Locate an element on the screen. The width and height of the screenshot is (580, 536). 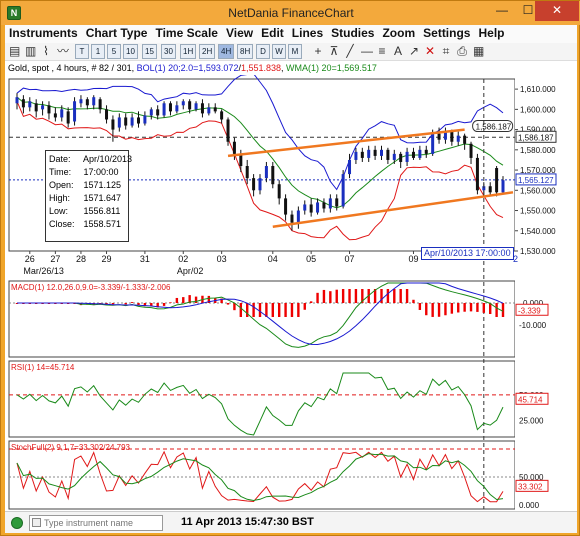
stoch-tick-0: 0.000 is located at coordinates (529, 505).